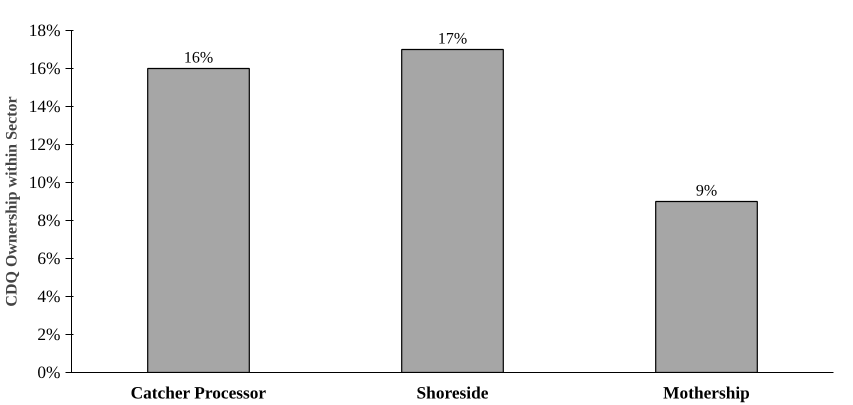 The height and width of the screenshot is (405, 853). Describe the element at coordinates (44, 30) in the screenshot. I see `y-tick-label: 18%` at that location.